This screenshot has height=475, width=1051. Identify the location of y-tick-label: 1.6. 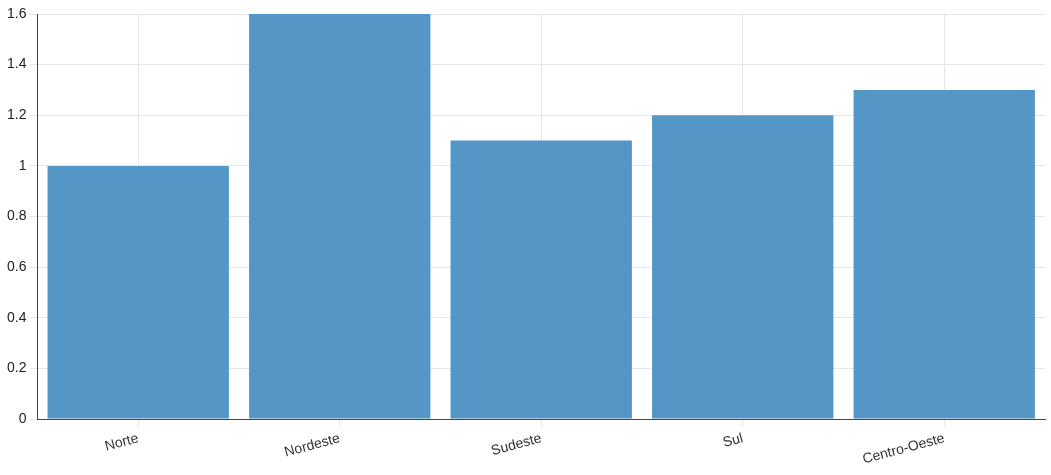
(16, 12).